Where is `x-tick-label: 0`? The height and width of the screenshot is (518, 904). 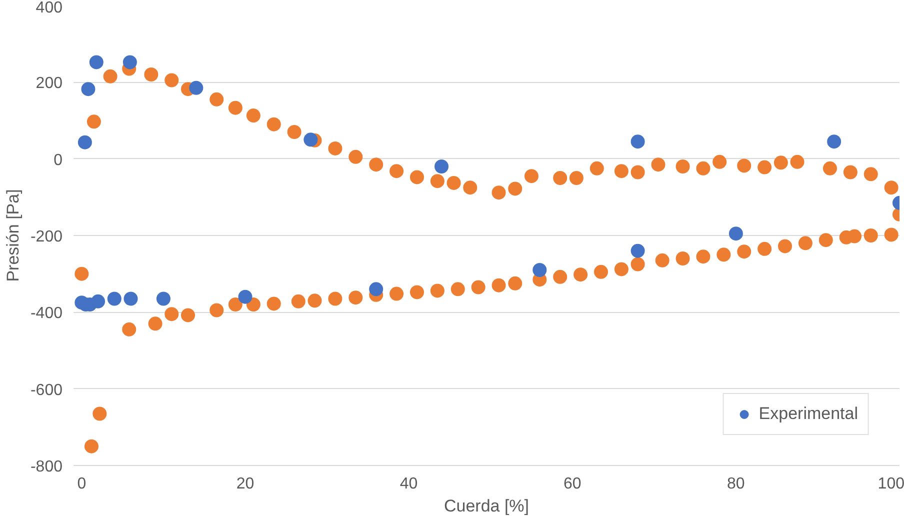
x-tick-label: 0 is located at coordinates (81, 484).